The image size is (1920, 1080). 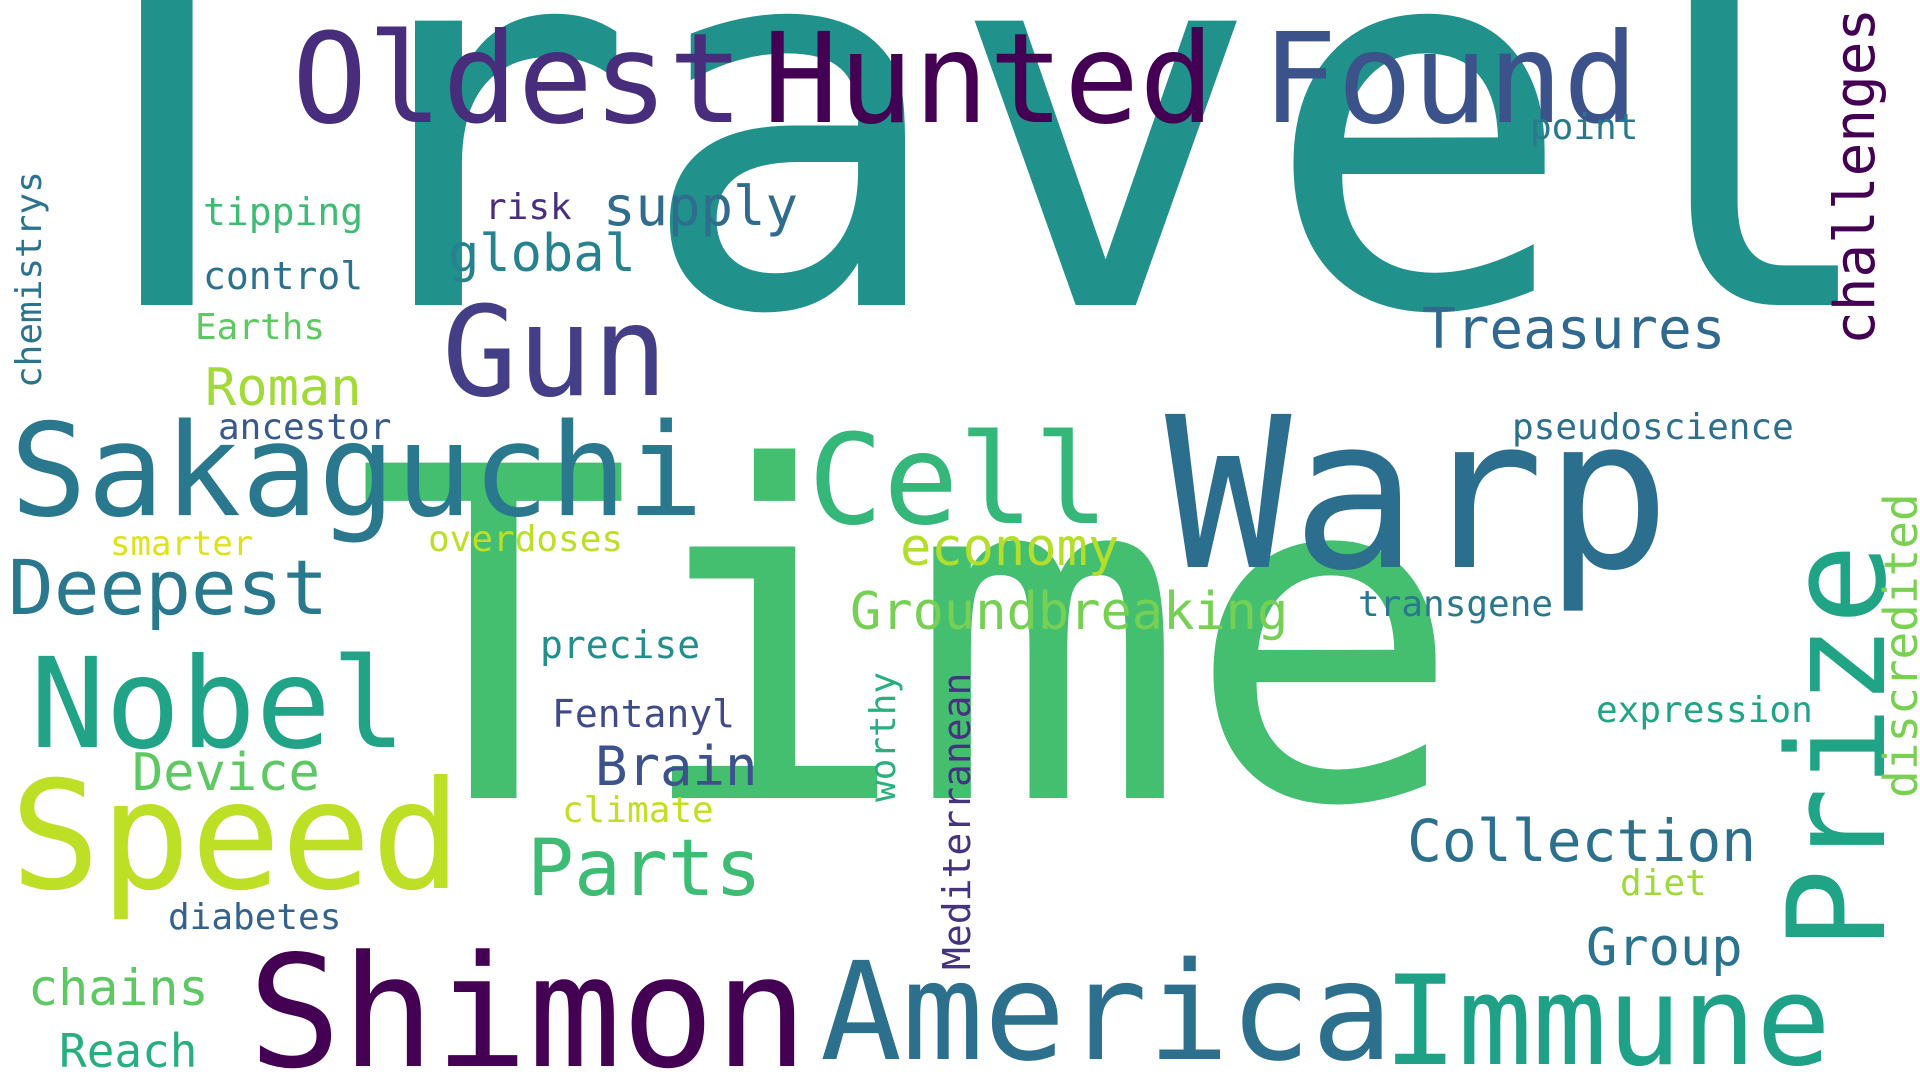 What do you see at coordinates (255, 917) in the screenshot?
I see `word-diabetes: diabetes` at bounding box center [255, 917].